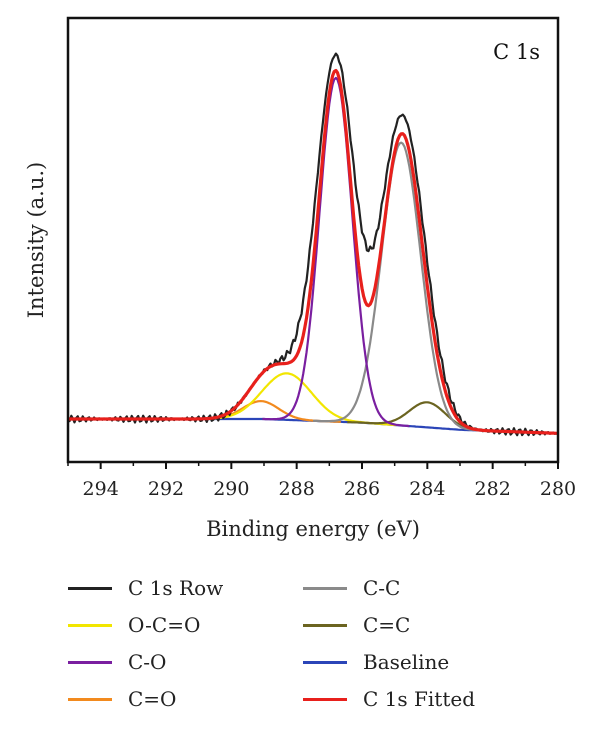  I want to click on panel-title: C 1s, so click(516, 52).